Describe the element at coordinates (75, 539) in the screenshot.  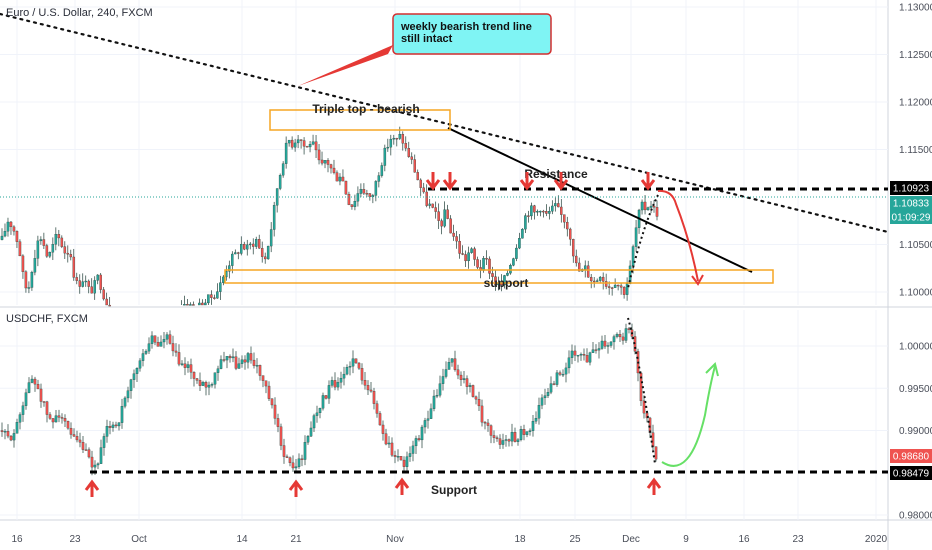
I see `time-tick-label: 23` at that location.